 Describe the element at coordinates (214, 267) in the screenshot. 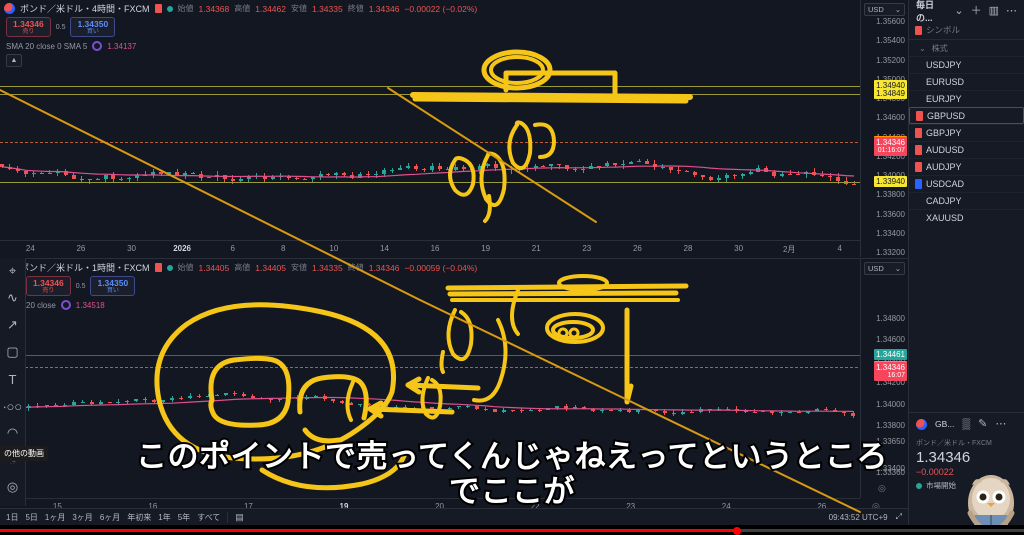

I see `open-value: 1.34405` at that location.